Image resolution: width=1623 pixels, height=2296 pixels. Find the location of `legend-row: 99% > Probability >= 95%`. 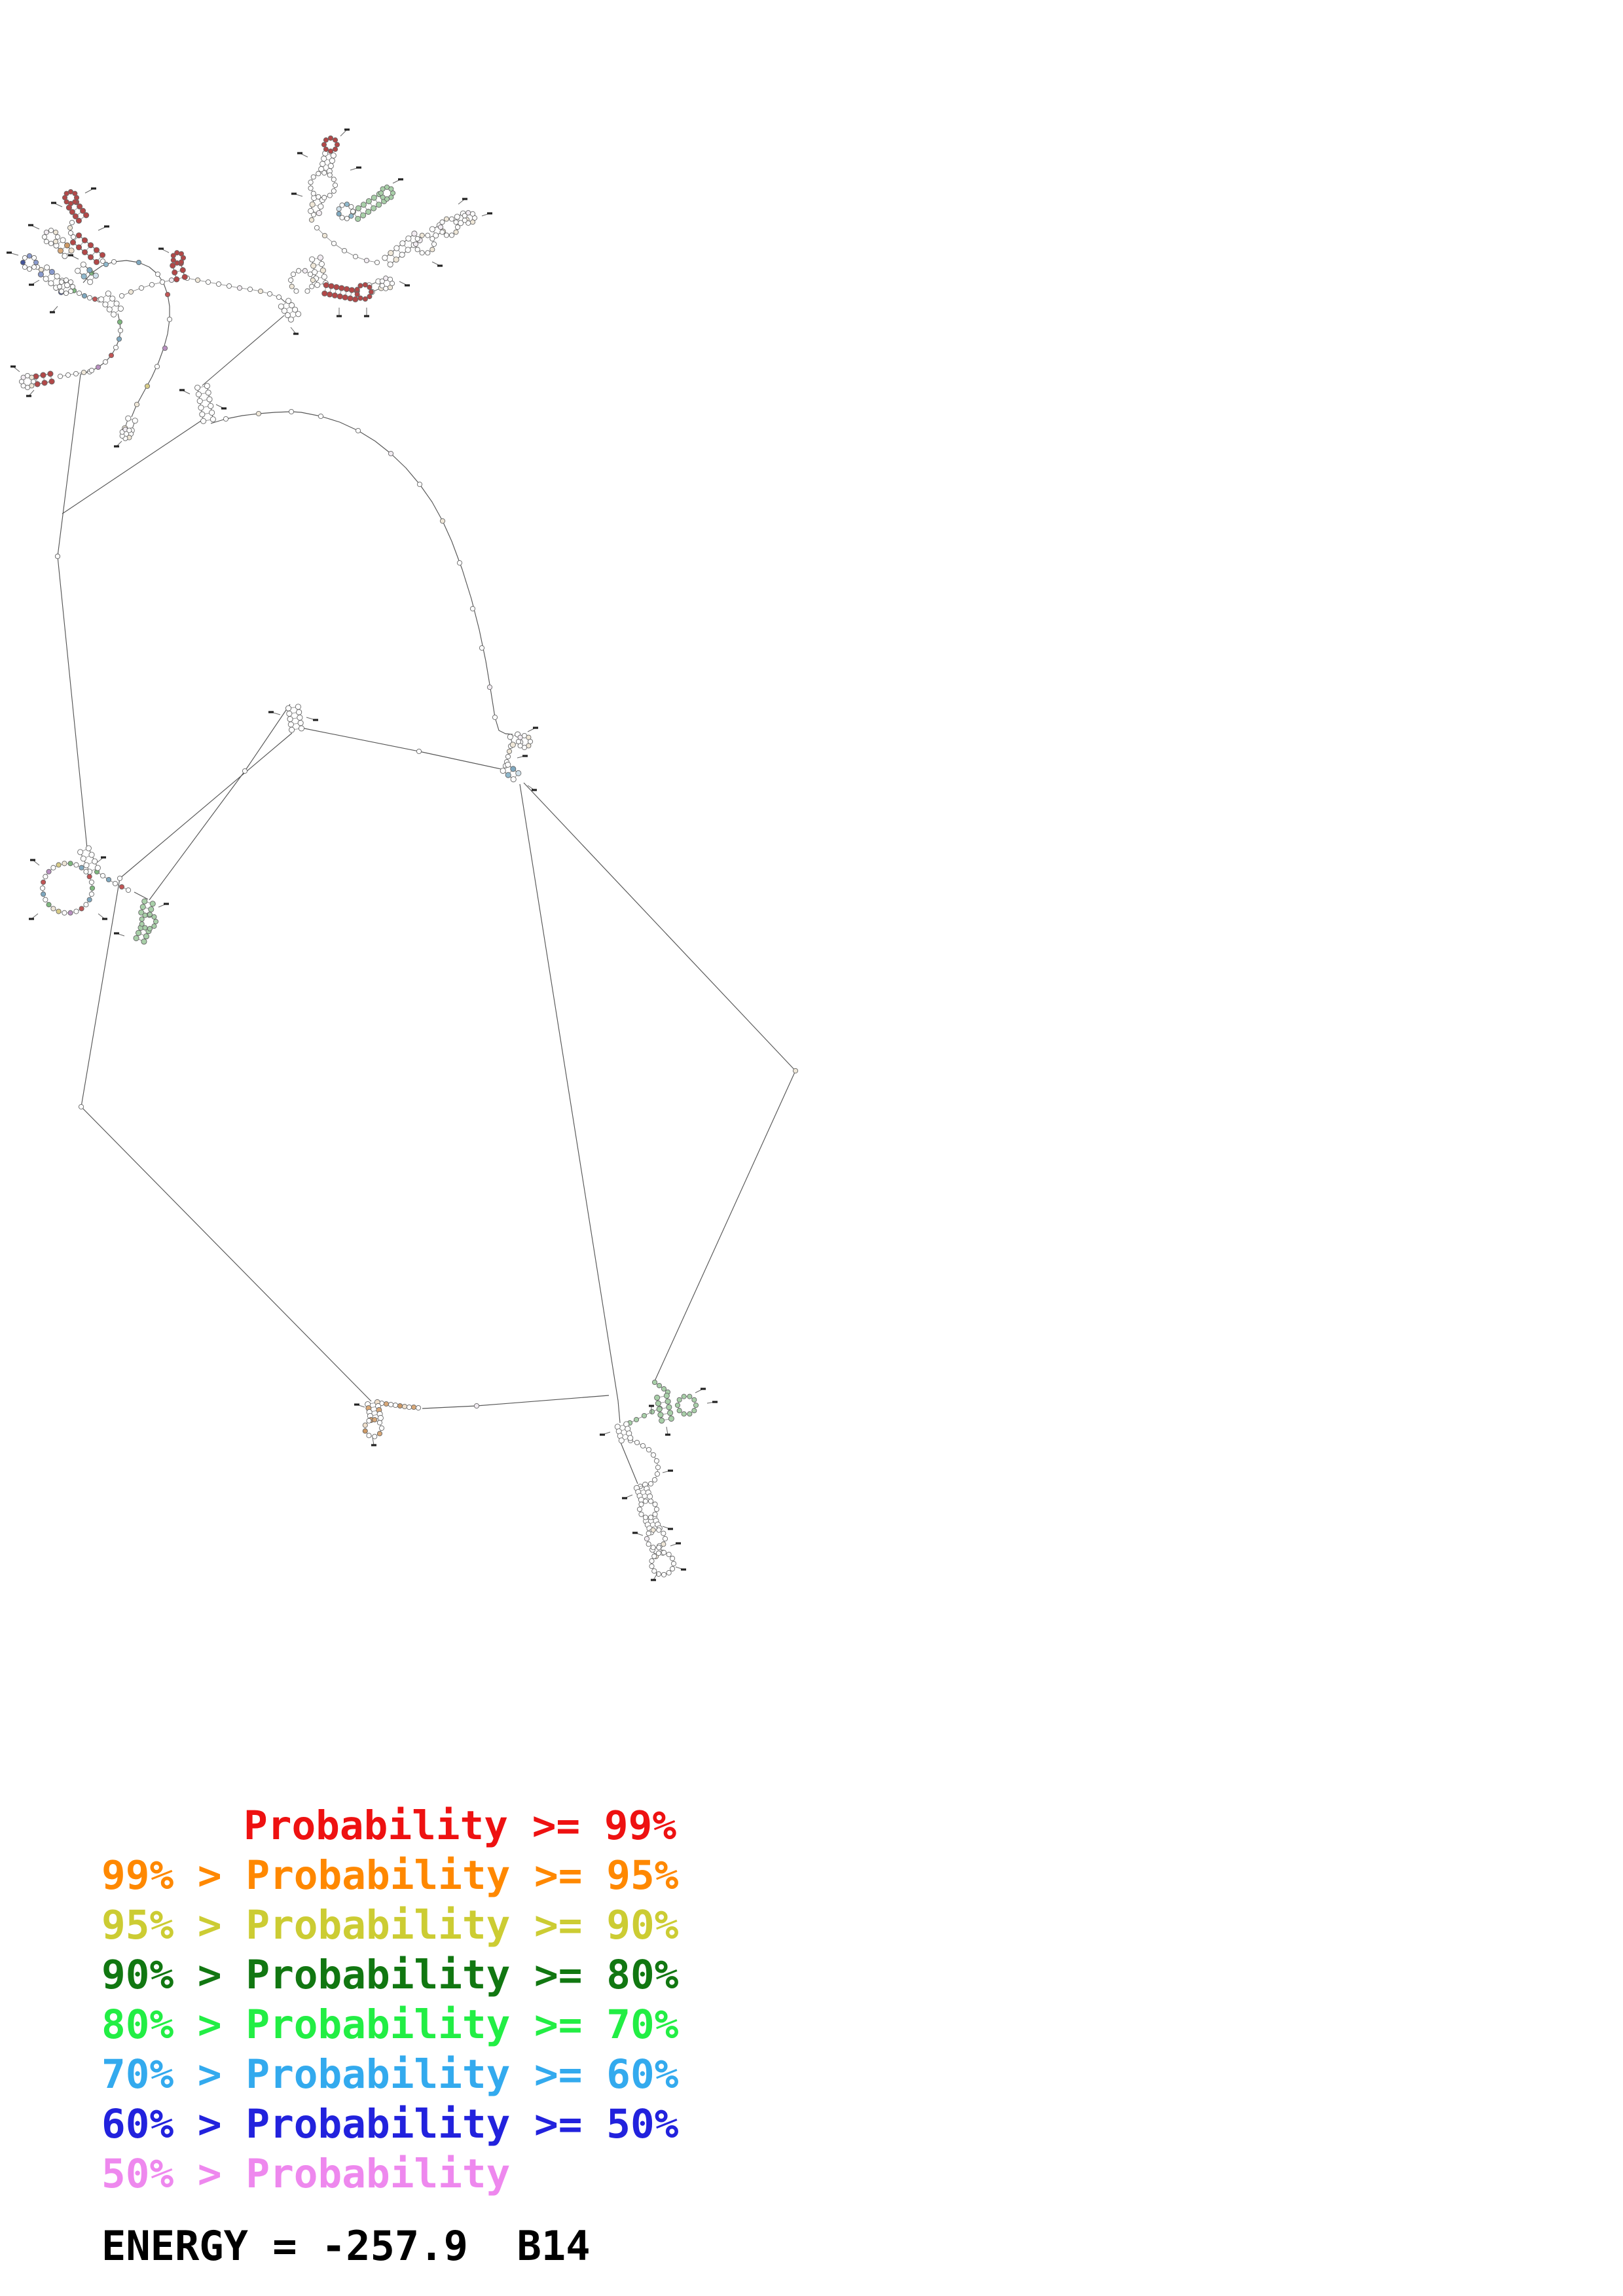

legend-row: 99% > Probability >= 95% is located at coordinates (390, 1875).